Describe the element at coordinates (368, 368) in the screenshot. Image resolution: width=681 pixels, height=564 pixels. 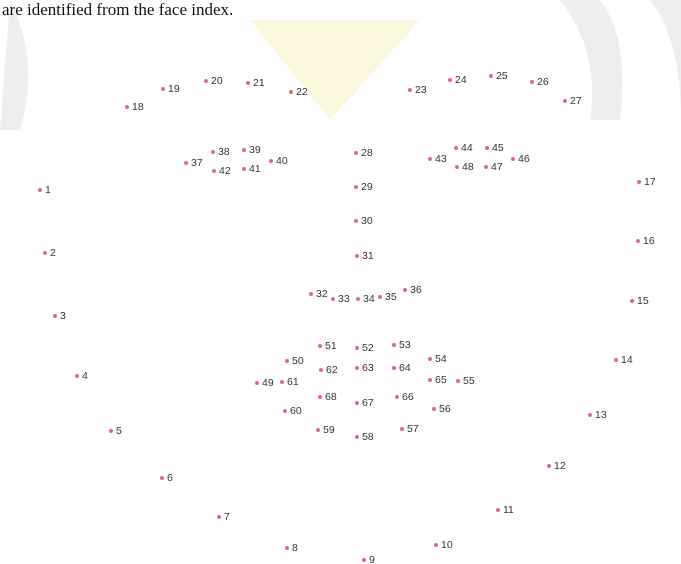
I see `landmark-label: 63` at that location.